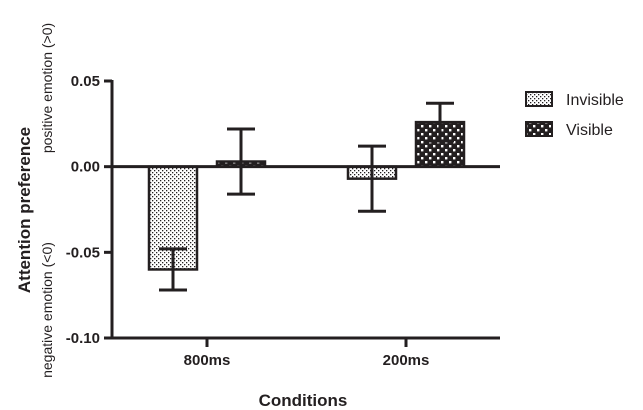  I want to click on y-tick-label: -0.10, so click(83, 338).